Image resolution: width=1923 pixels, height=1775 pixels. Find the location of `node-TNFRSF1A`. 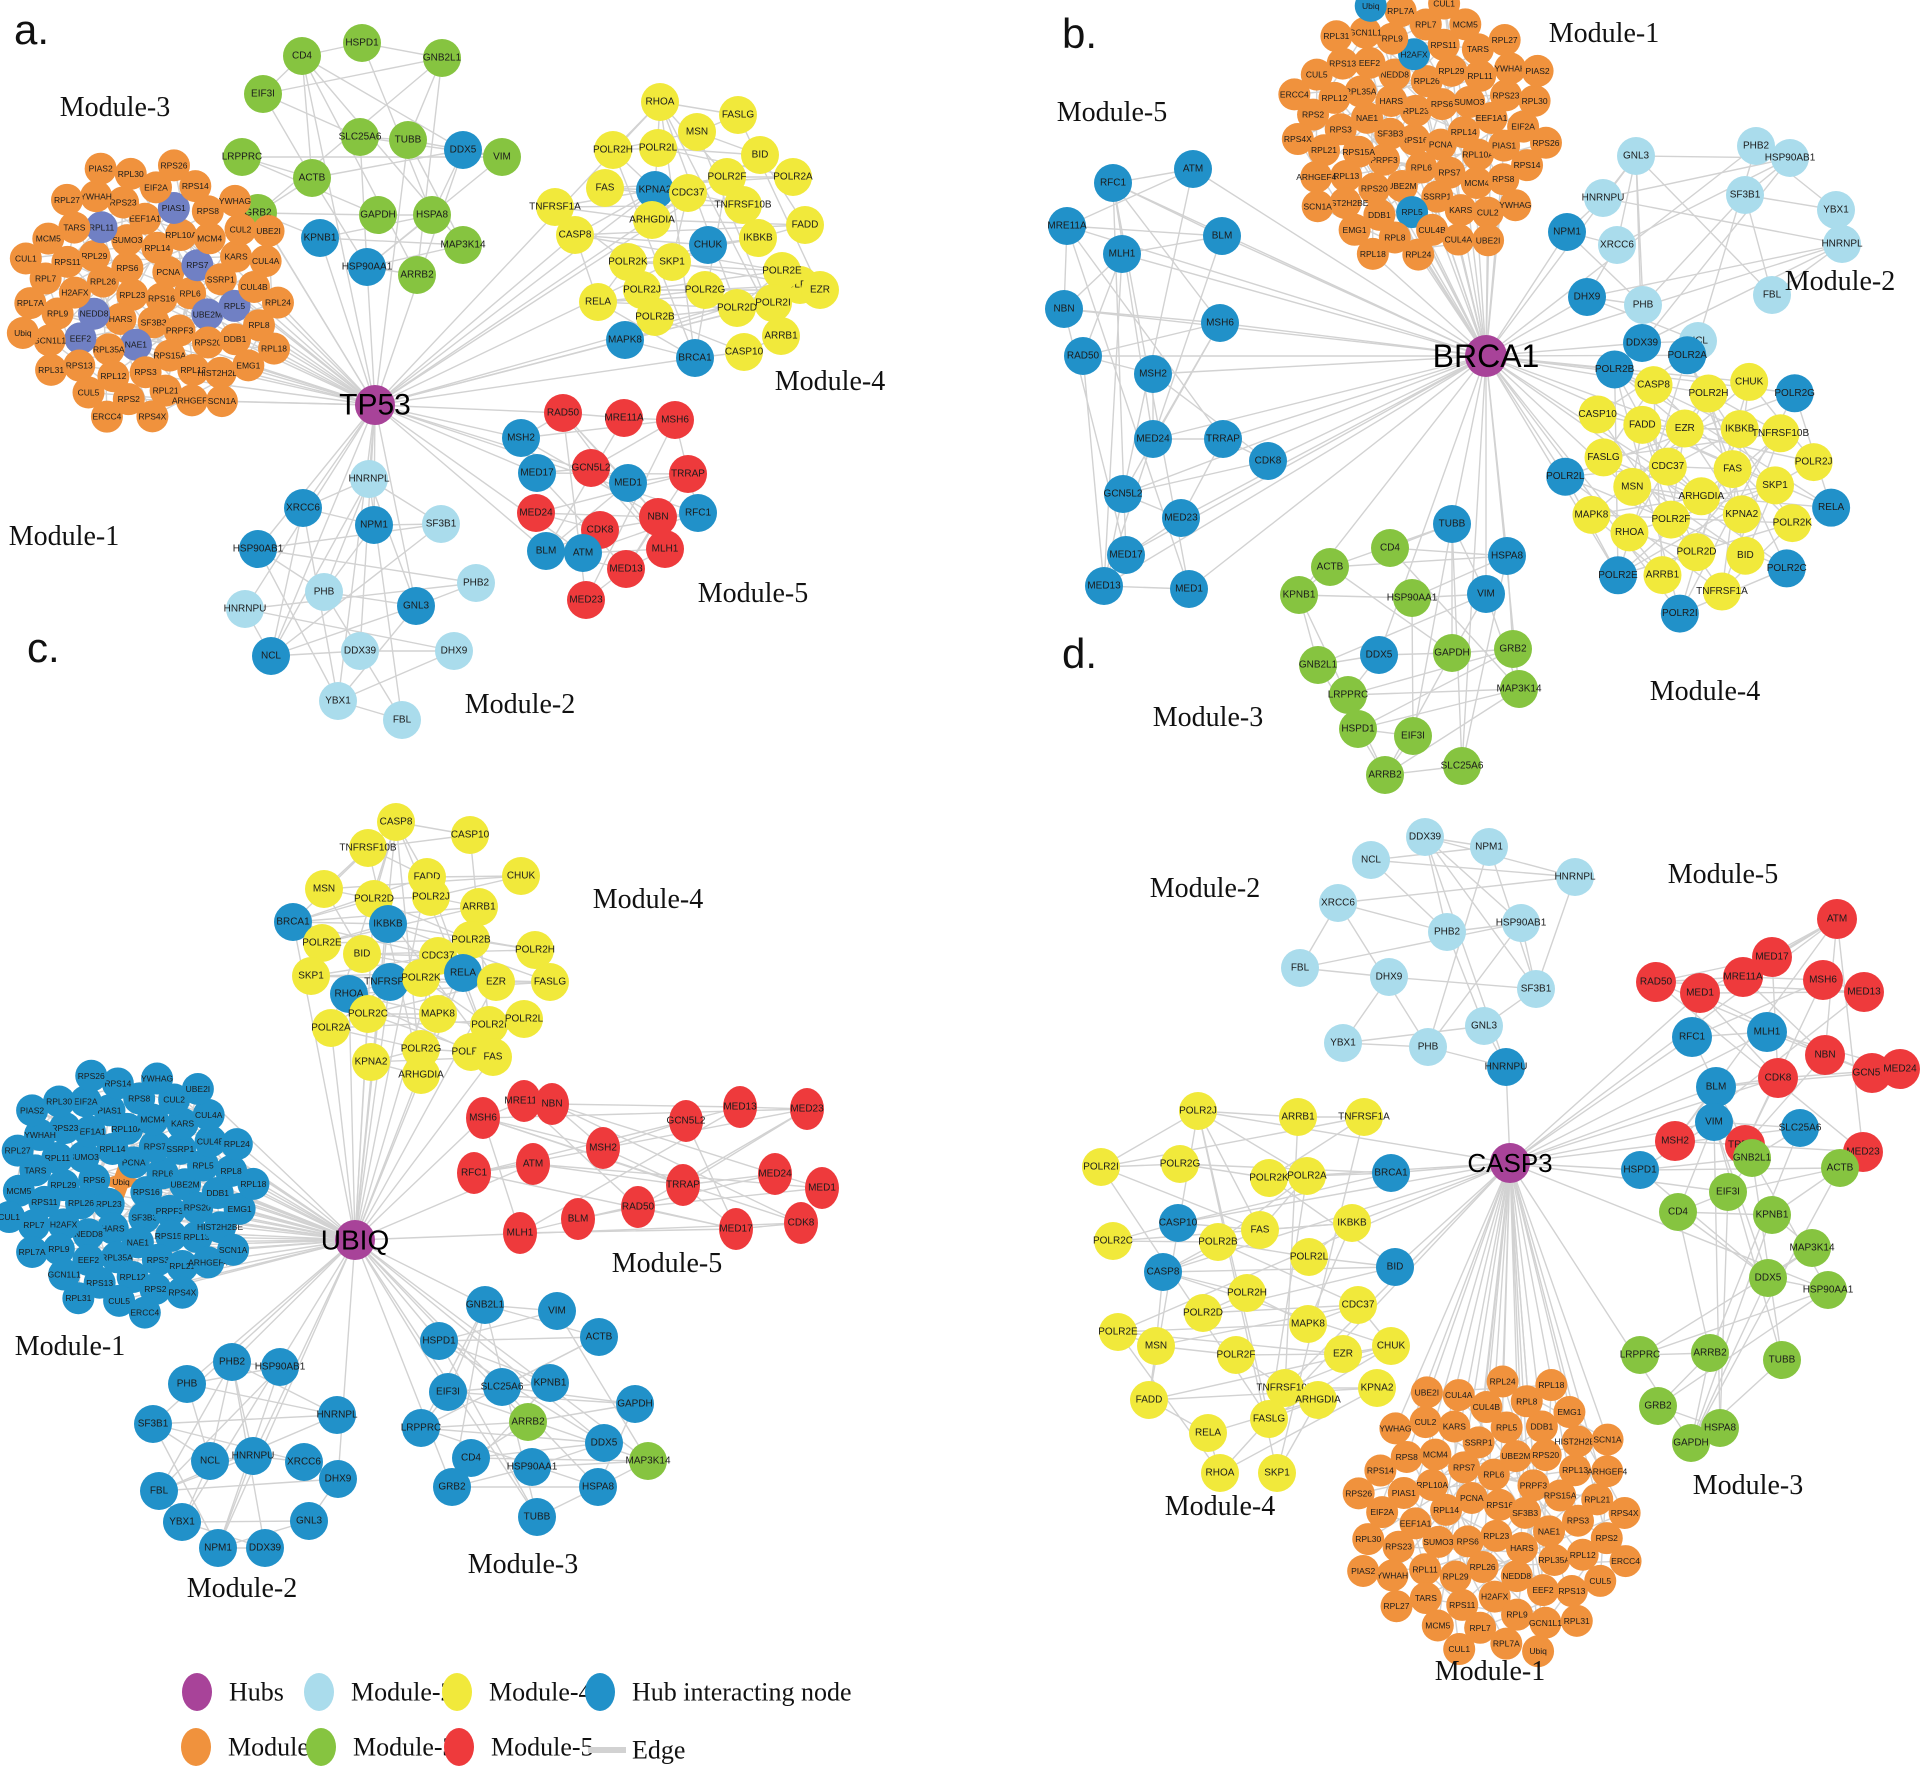

node-TNFRSF1A is located at coordinates (1364, 1117).